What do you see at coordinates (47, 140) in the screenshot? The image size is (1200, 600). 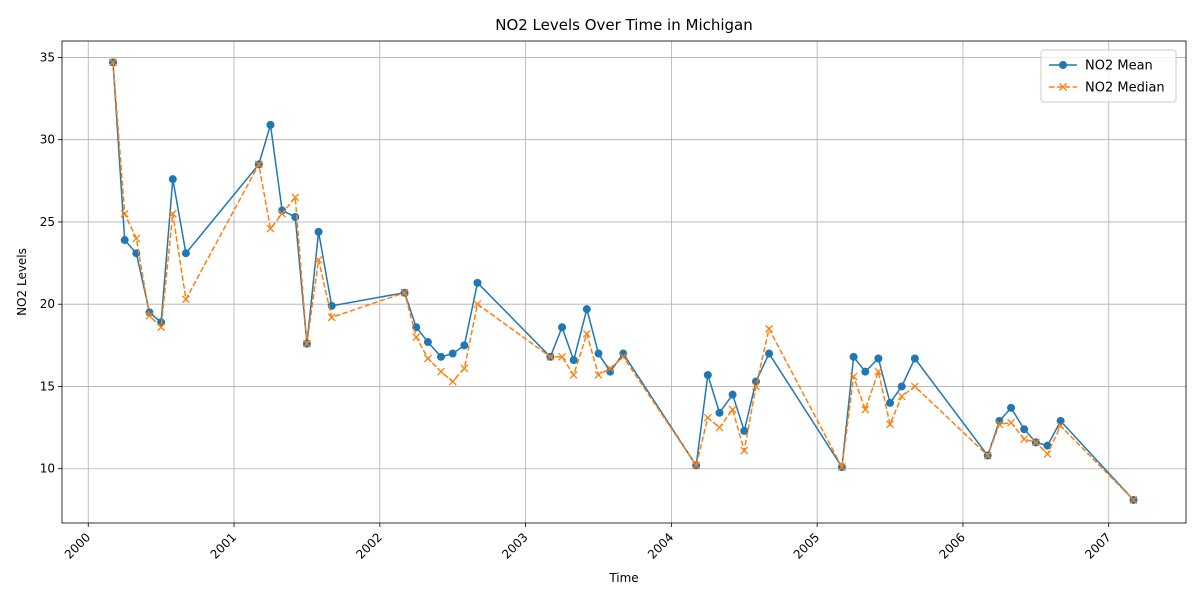 I see `y-tick-label: 30` at bounding box center [47, 140].